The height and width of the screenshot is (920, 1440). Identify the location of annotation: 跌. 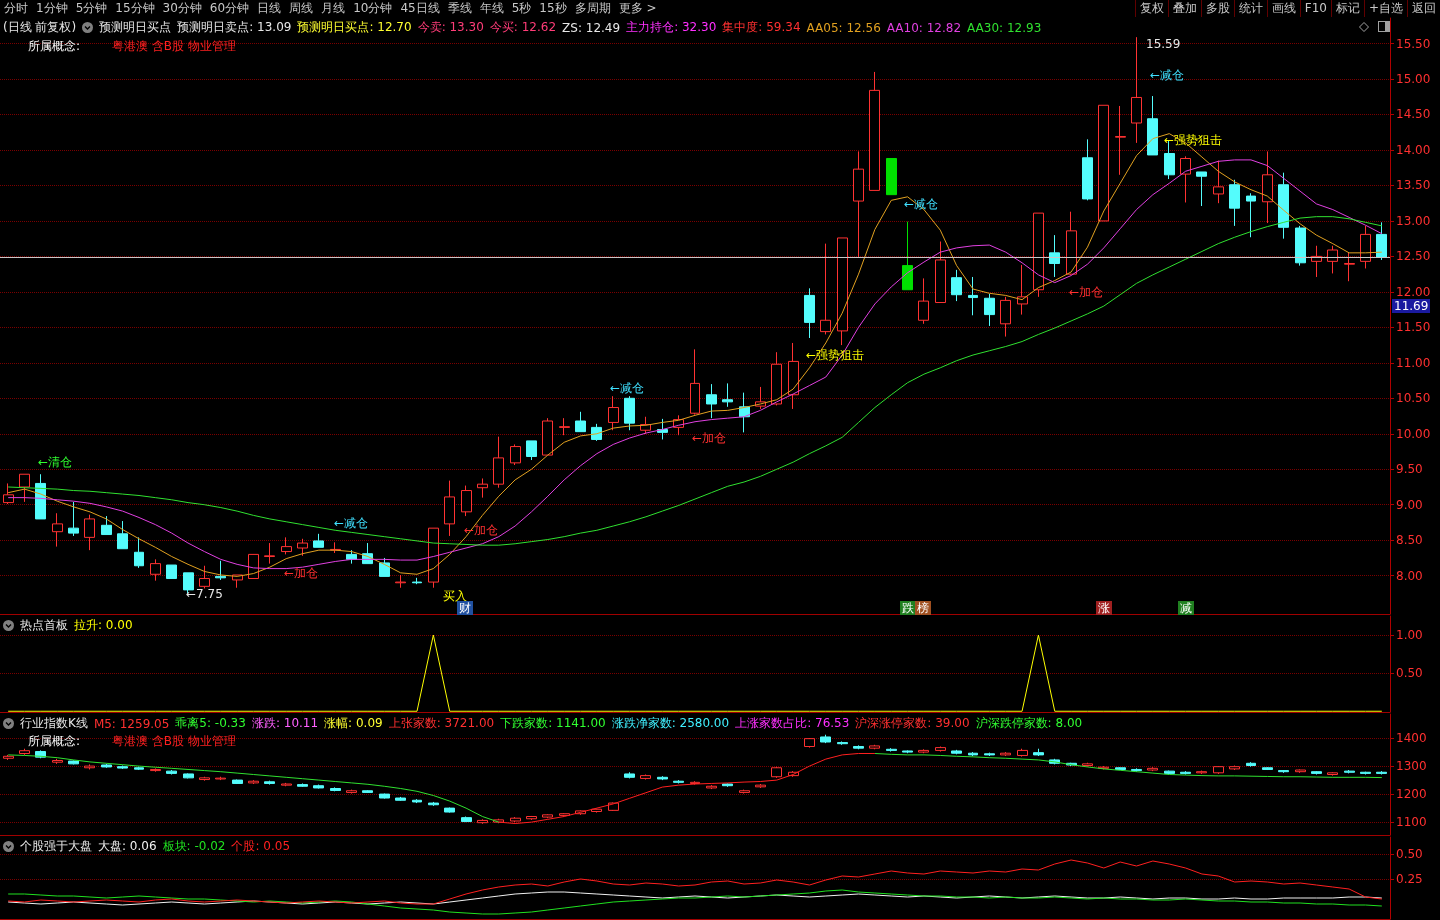
(908, 608).